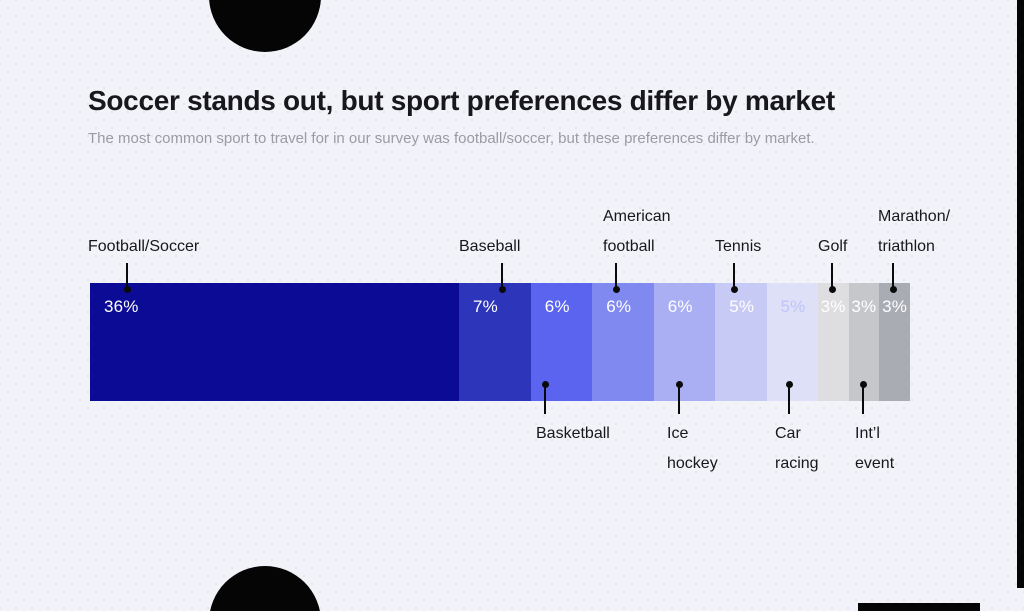 The height and width of the screenshot is (611, 1024). What do you see at coordinates (616, 289) in the screenshot?
I see `annotation-dot-american-football` at bounding box center [616, 289].